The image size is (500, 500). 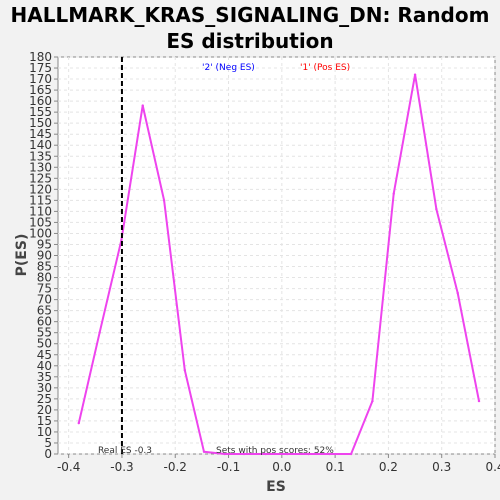 I want to click on y-tick-label: 120, so click(x=40, y=189).